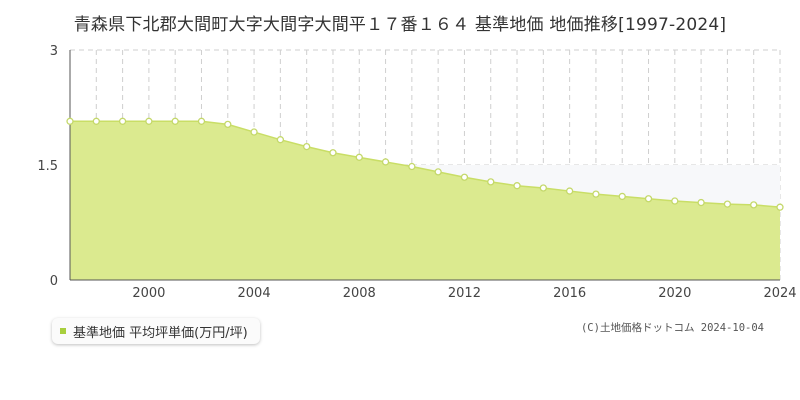  What do you see at coordinates (674, 293) in the screenshot?
I see `x-tick-label: 2020` at bounding box center [674, 293].